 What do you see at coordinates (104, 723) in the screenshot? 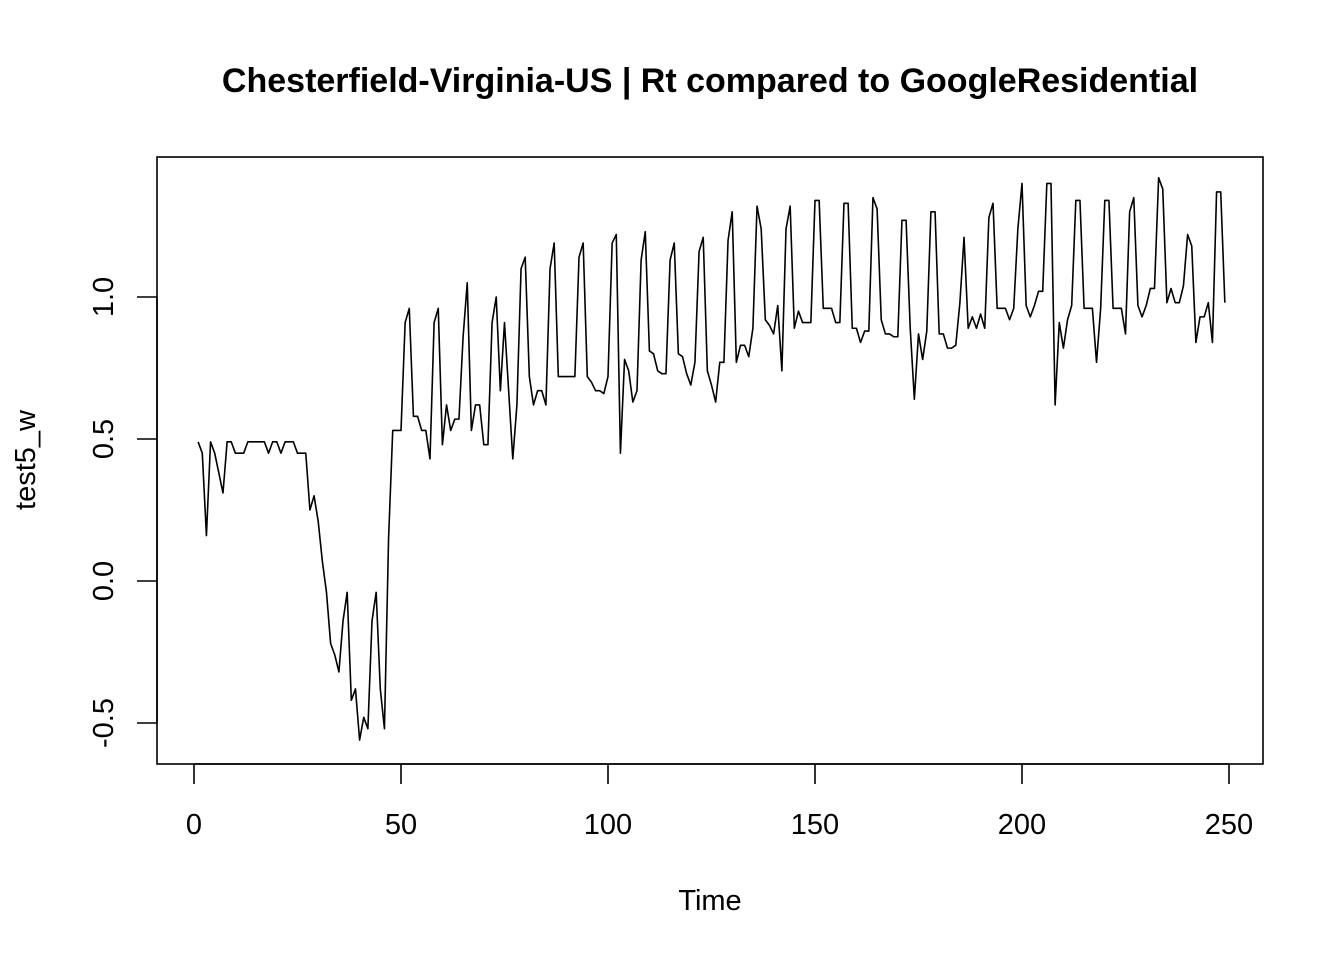
I see `y-tick-label: -0.5` at bounding box center [104, 723].